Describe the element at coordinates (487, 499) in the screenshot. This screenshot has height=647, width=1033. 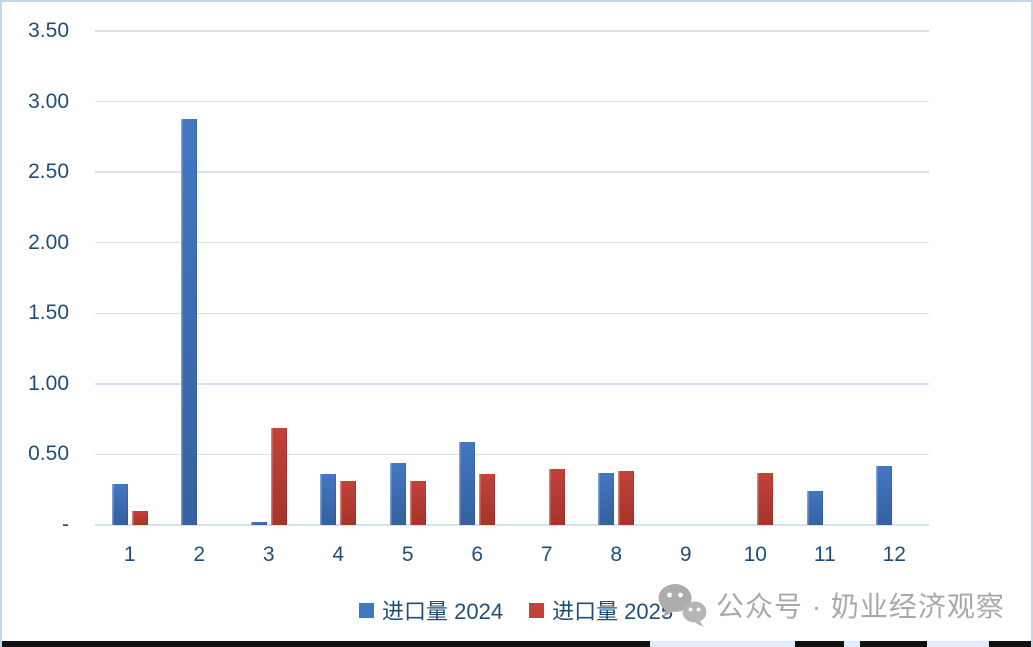
I see `bar-进口量 2025-month-6` at that location.